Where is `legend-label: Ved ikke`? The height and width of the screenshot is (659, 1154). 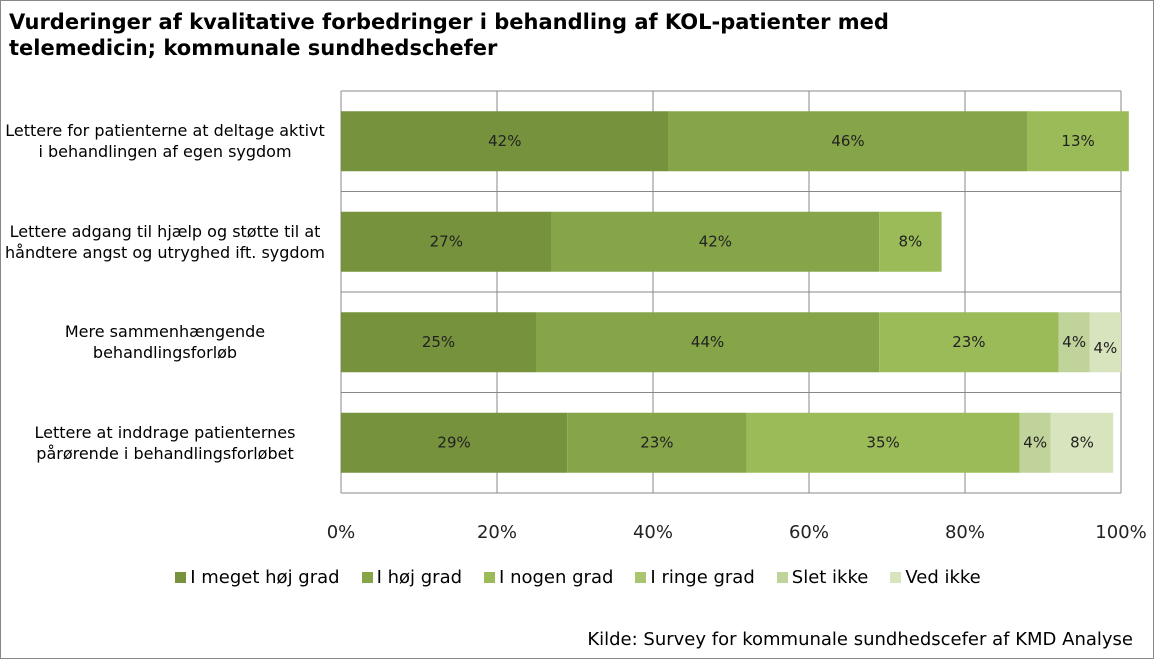
legend-label: Ved ikke is located at coordinates (943, 577).